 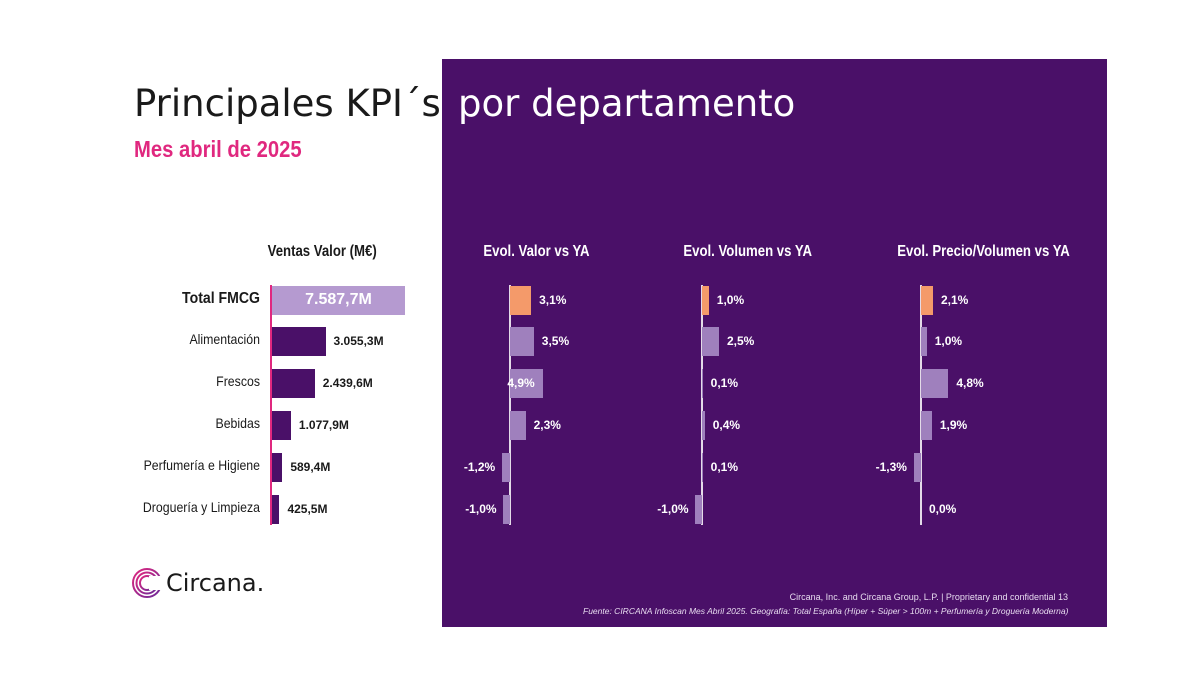 What do you see at coordinates (287, 103) in the screenshot?
I see `page-title: Principales KPI´s` at bounding box center [287, 103].